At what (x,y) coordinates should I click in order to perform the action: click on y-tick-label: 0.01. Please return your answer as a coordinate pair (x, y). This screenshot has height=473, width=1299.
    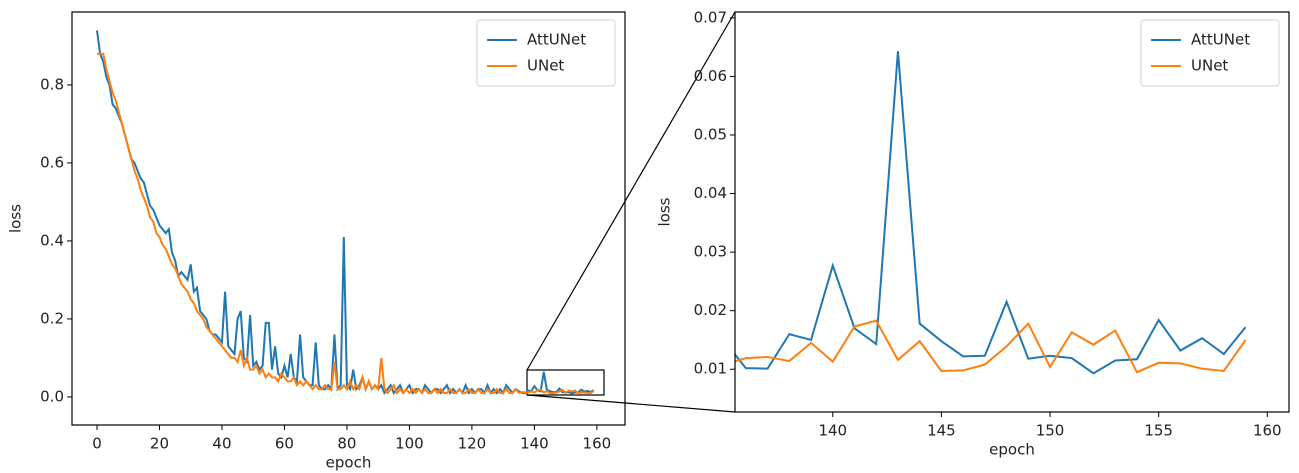
    Looking at the image, I should click on (710, 369).